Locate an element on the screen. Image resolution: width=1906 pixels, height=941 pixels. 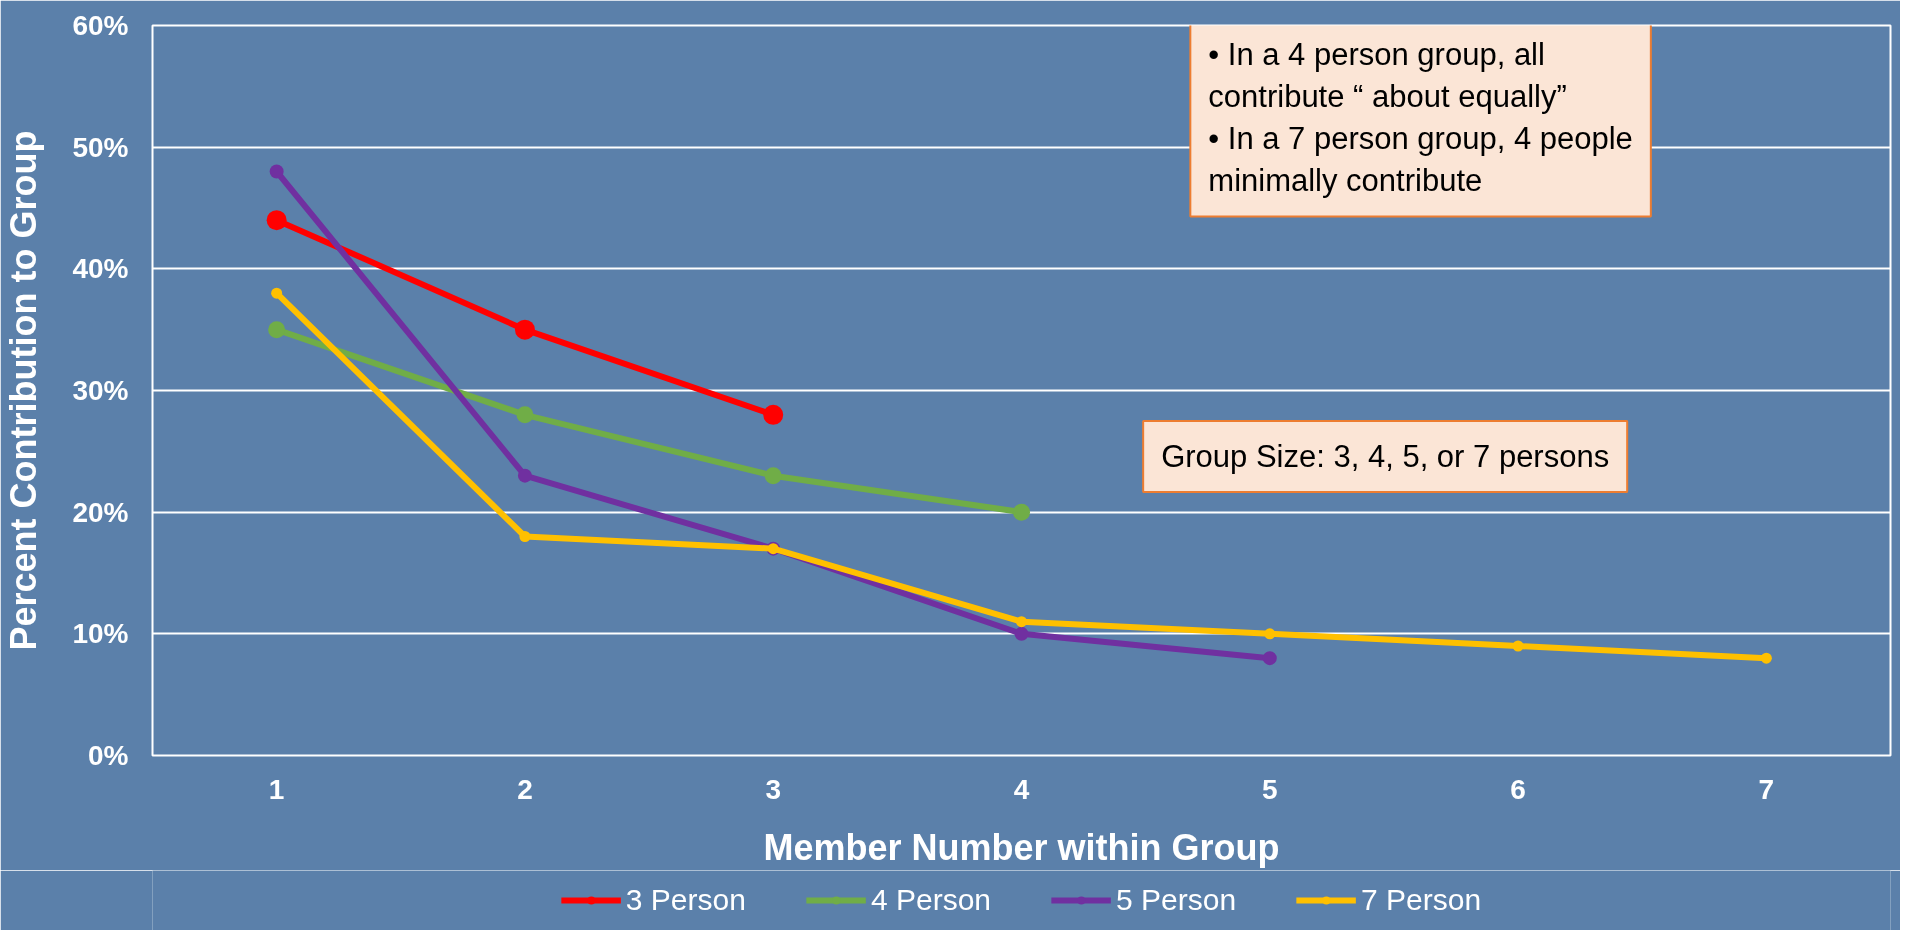
y-tick-label: 30% is located at coordinates (100, 390).